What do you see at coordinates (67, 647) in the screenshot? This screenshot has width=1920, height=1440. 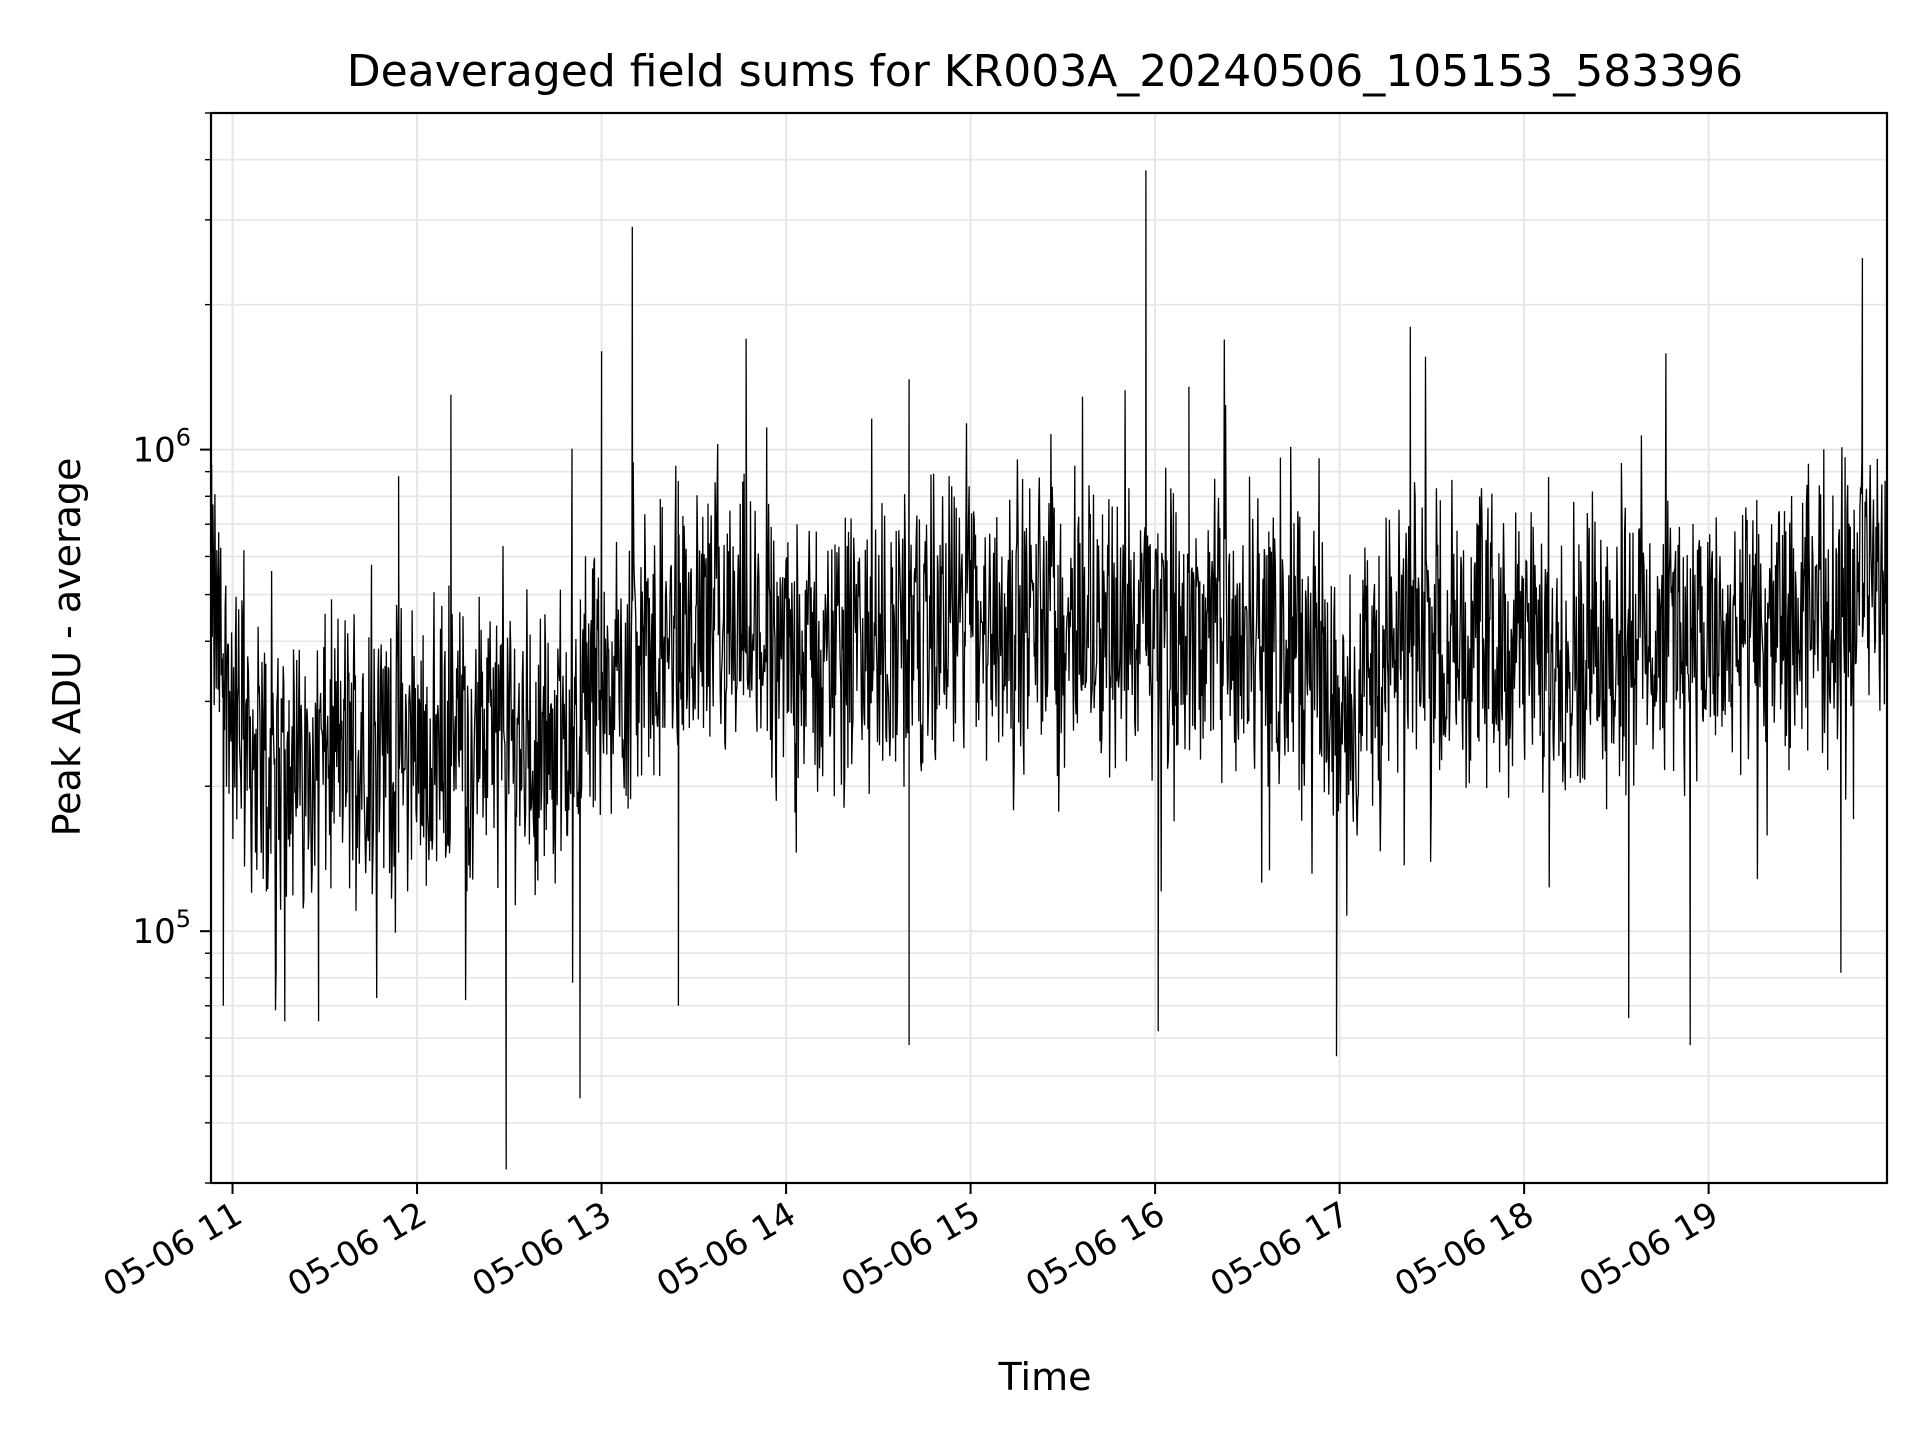 I see `y-axis-label: Peak ADU - average` at bounding box center [67, 647].